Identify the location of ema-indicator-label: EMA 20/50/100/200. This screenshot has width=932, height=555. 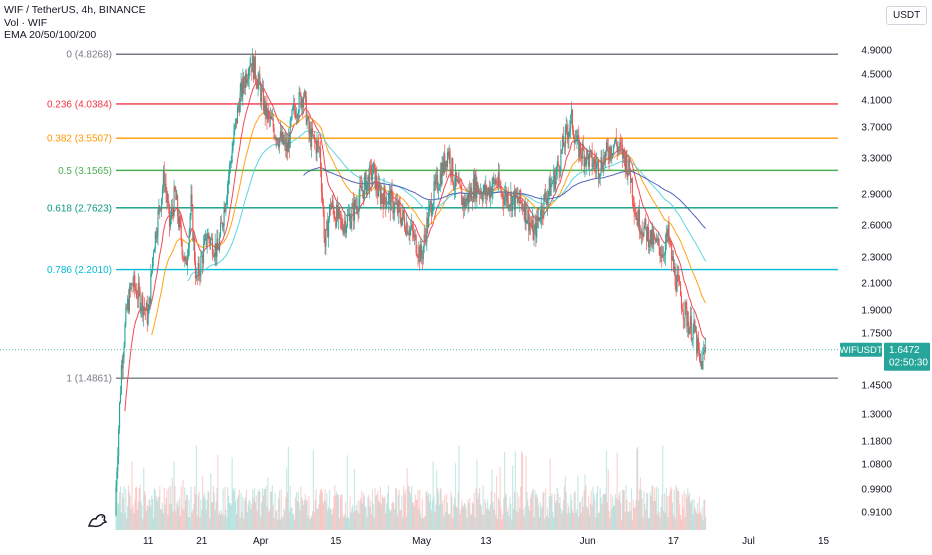
(50, 35).